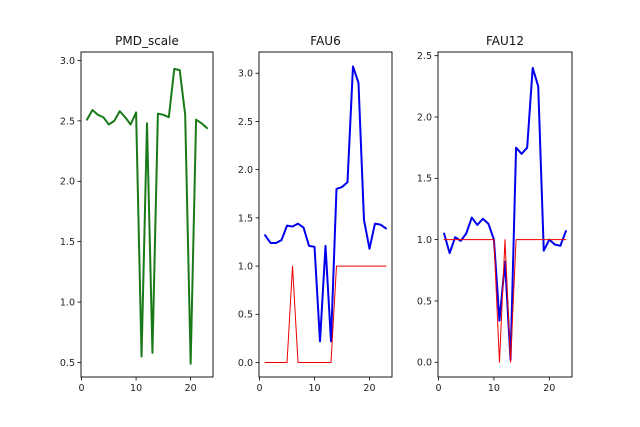 The image size is (640, 427). I want to click on subplot-title: PMD_scale, so click(147, 41).